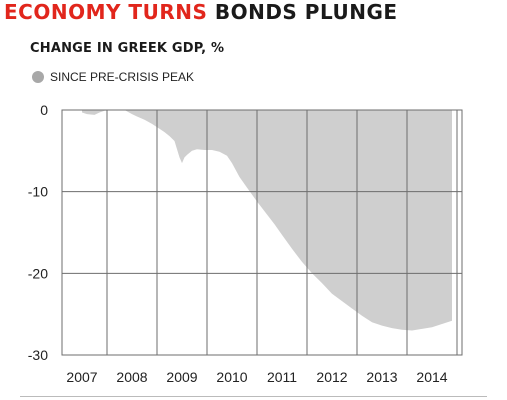 This screenshot has height=400, width=507. What do you see at coordinates (381, 377) in the screenshot?
I see `x-tick-label: 2013` at bounding box center [381, 377].